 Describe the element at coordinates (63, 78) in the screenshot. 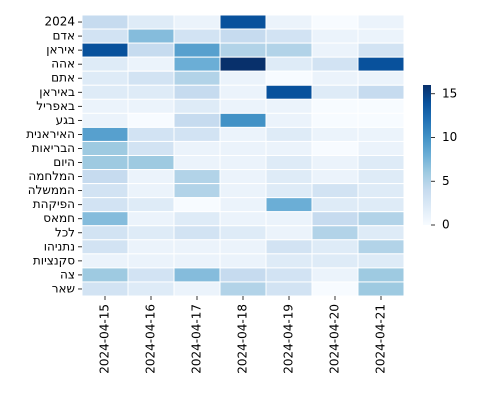

I see `y-tick-label: אתם` at that location.